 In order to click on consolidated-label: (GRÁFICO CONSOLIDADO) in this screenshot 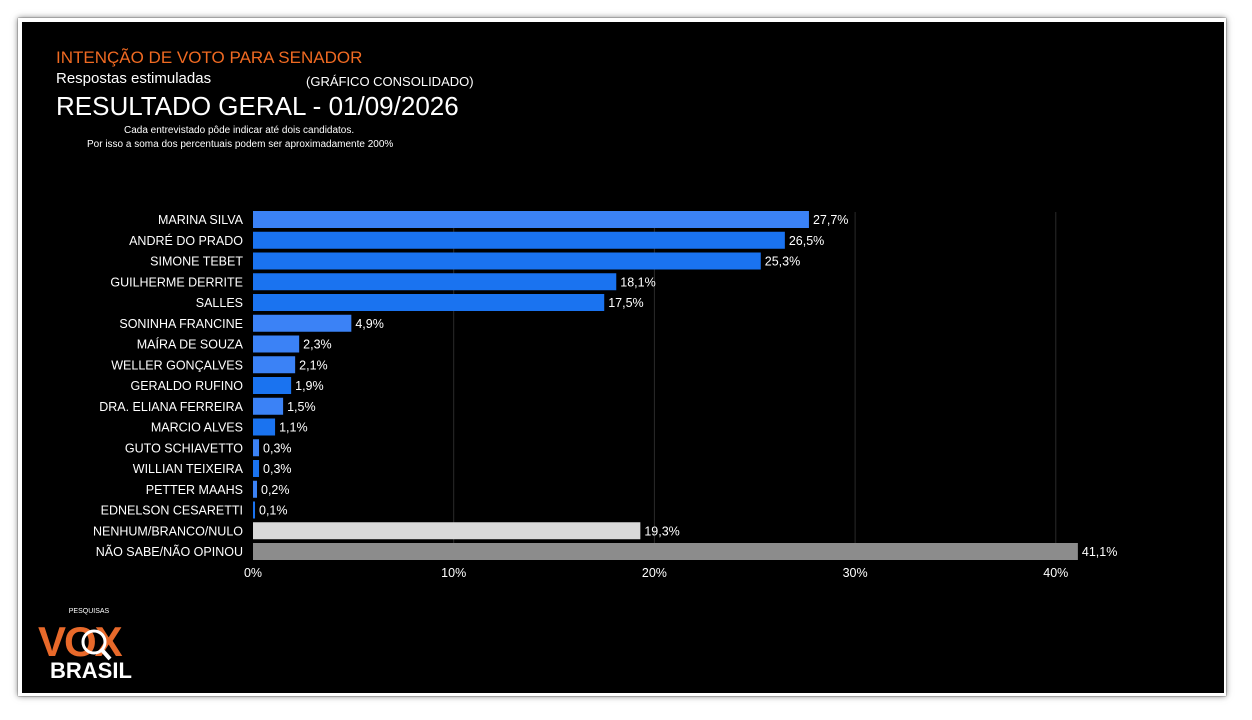, I will do `click(390, 81)`.